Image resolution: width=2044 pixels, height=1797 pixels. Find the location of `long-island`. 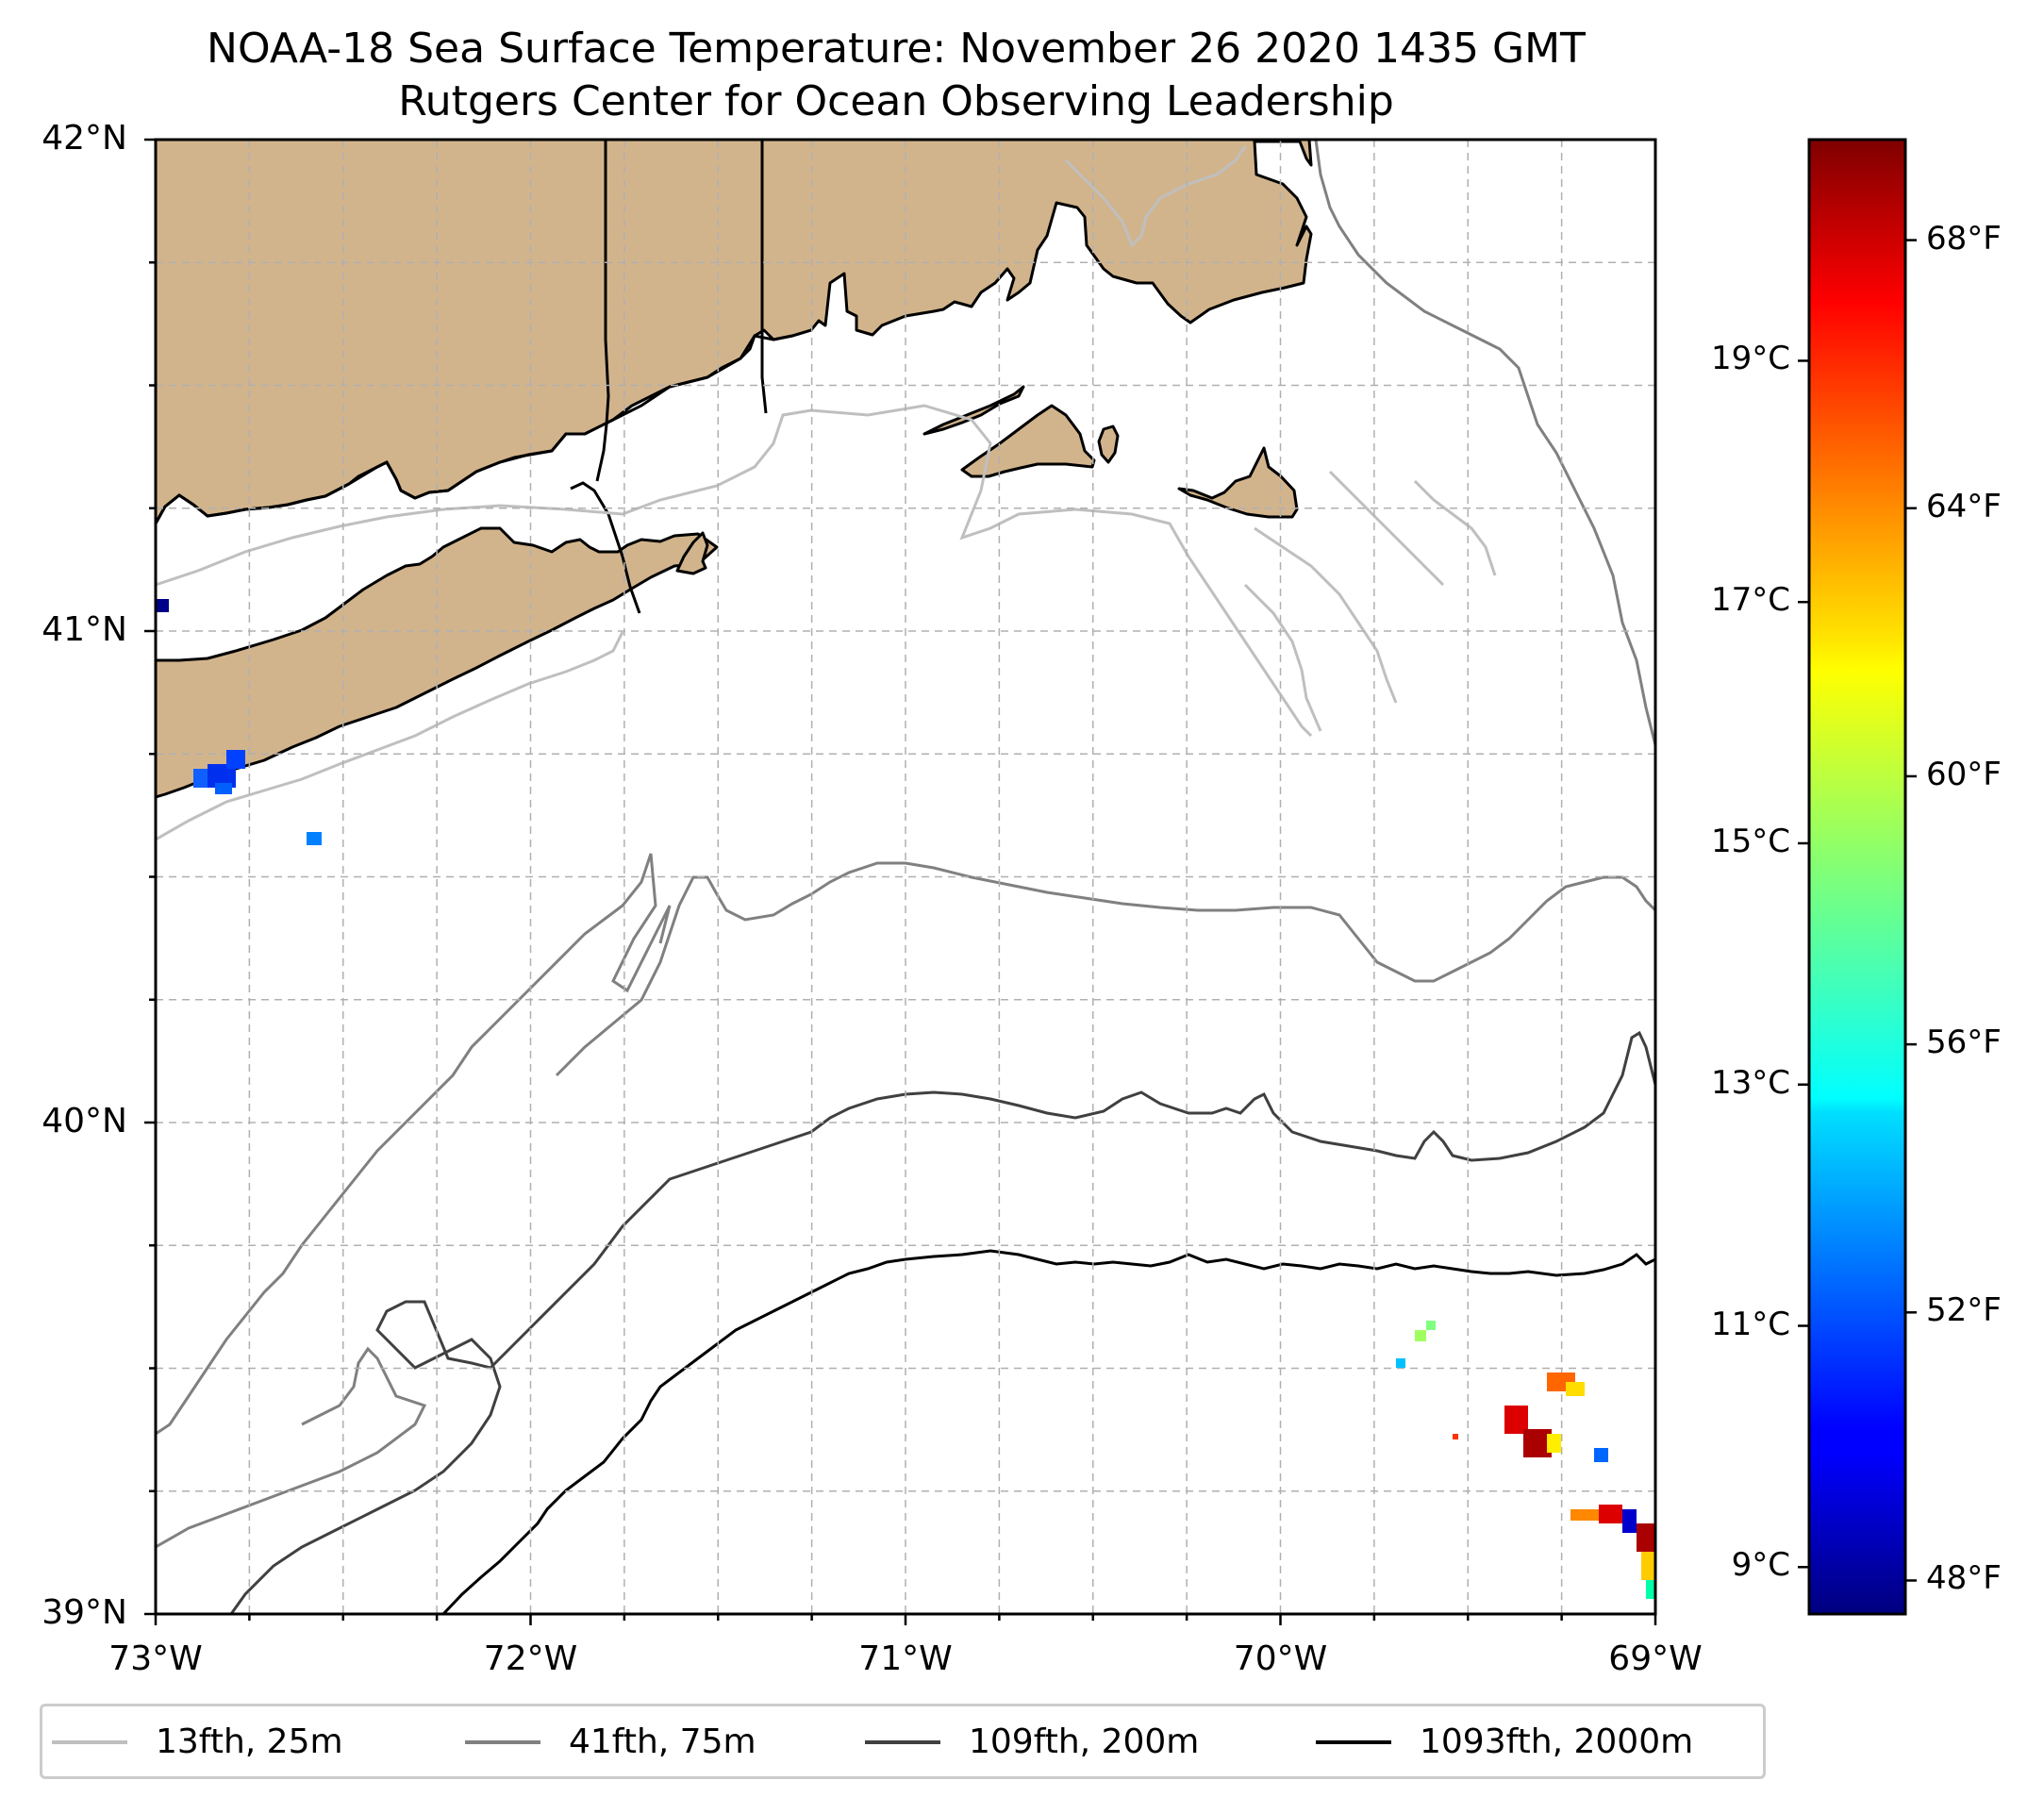

long-island is located at coordinates (437, 662).